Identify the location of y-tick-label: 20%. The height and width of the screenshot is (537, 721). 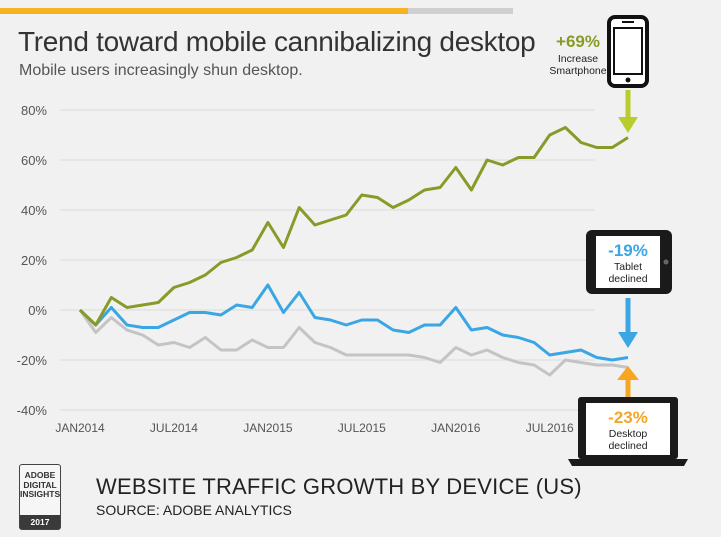
(34, 260).